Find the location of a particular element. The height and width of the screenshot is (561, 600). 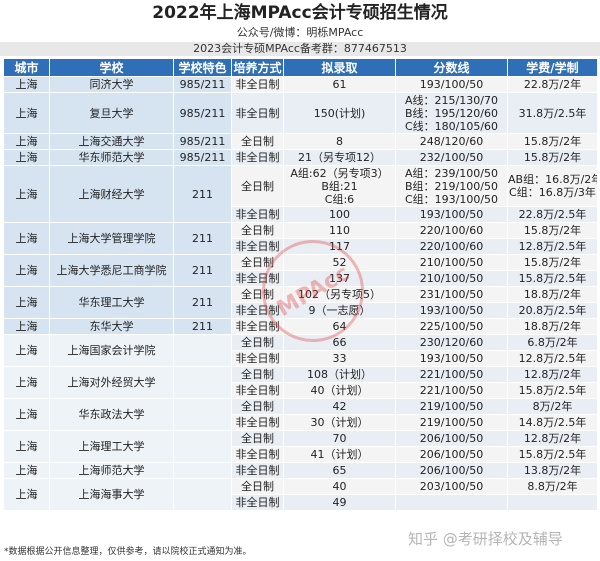

score-cell: A线：215/130/70 B线：195/120/60 C线：180/105/60 is located at coordinates (451, 113).